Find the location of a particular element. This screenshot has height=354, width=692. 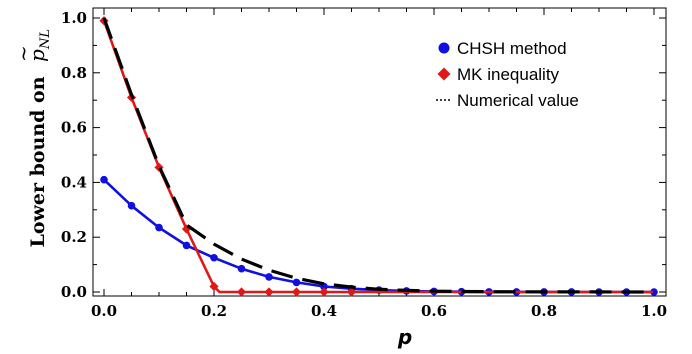

y-axis-label: Lower bound on p ~ NL is located at coordinates (32, 138).